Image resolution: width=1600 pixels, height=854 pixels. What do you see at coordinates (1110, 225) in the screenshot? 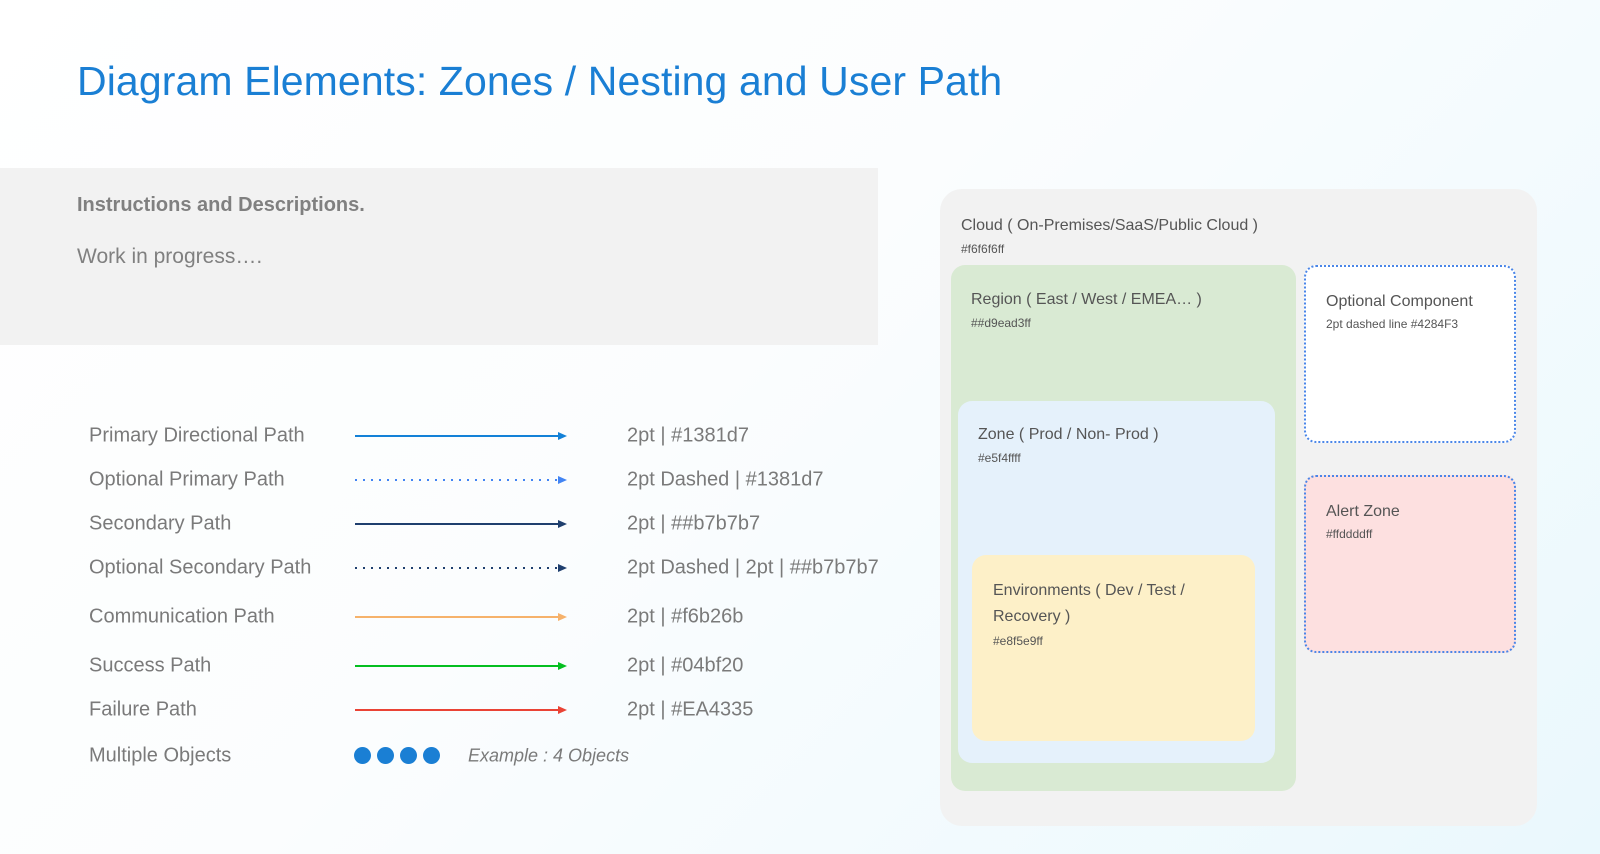
I see `cloud-zone-title: Cloud ( On-Premises/SaaS/Public Cloud )` at bounding box center [1110, 225].